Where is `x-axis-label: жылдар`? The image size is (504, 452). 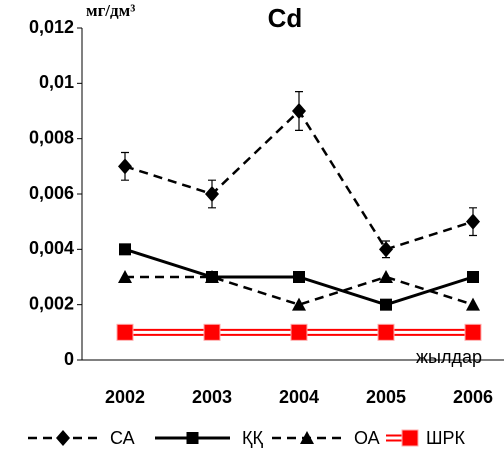 x-axis-label: жылдар is located at coordinates (449, 357).